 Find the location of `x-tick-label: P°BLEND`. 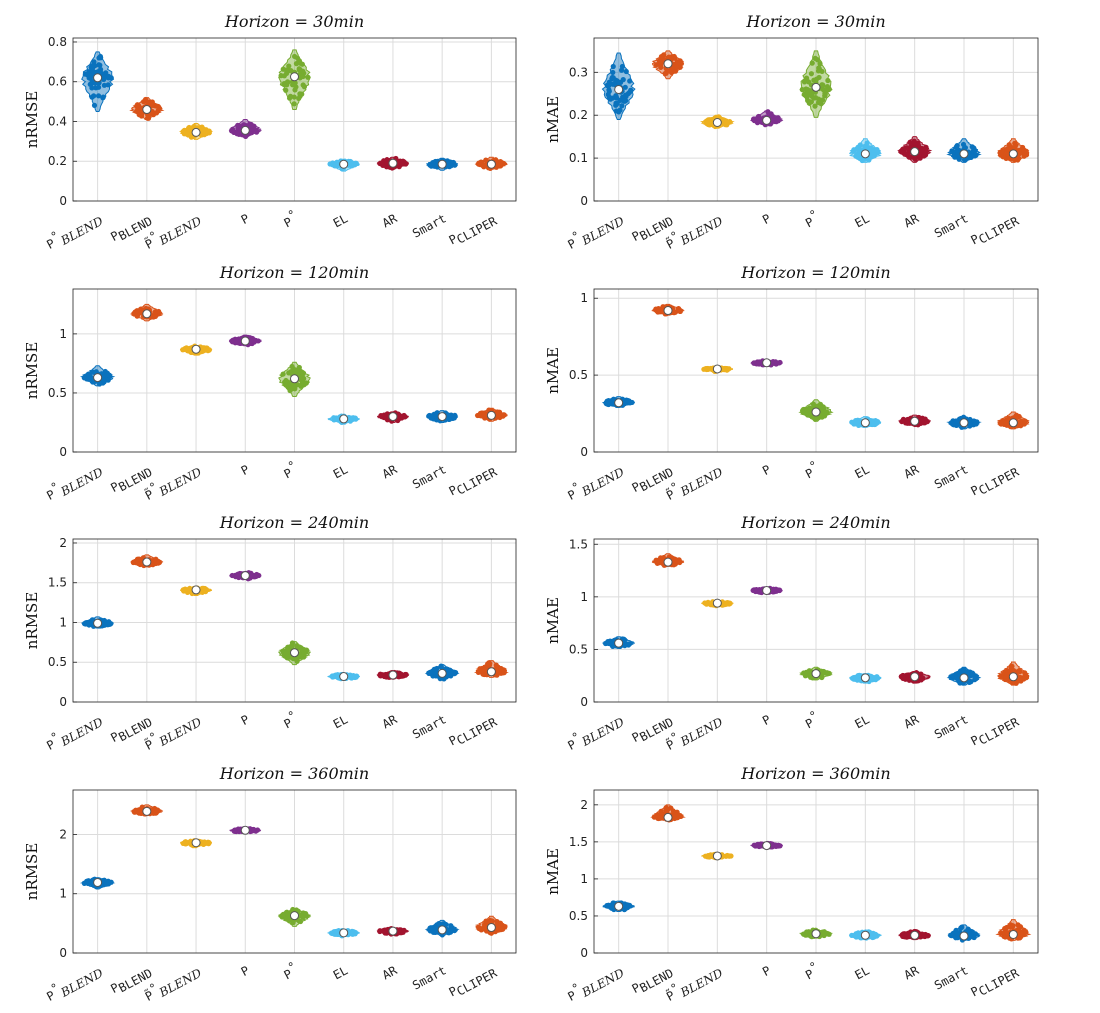

x-tick-label: P°BLEND is located at coordinates (74, 482).